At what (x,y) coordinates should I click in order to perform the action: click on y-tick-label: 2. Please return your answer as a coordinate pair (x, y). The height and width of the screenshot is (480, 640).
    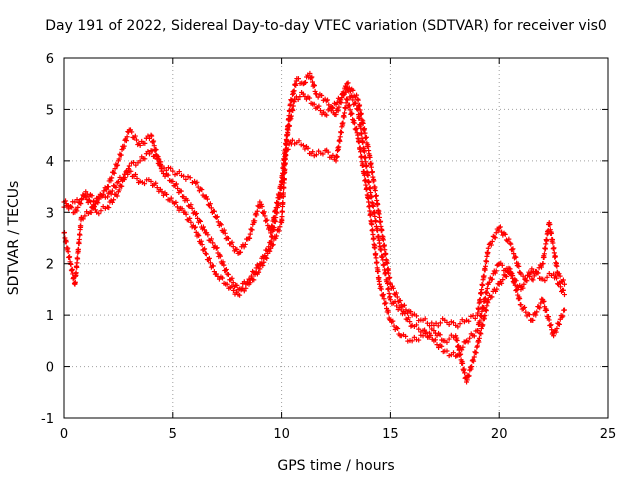
    Looking at the image, I should click on (50, 265).